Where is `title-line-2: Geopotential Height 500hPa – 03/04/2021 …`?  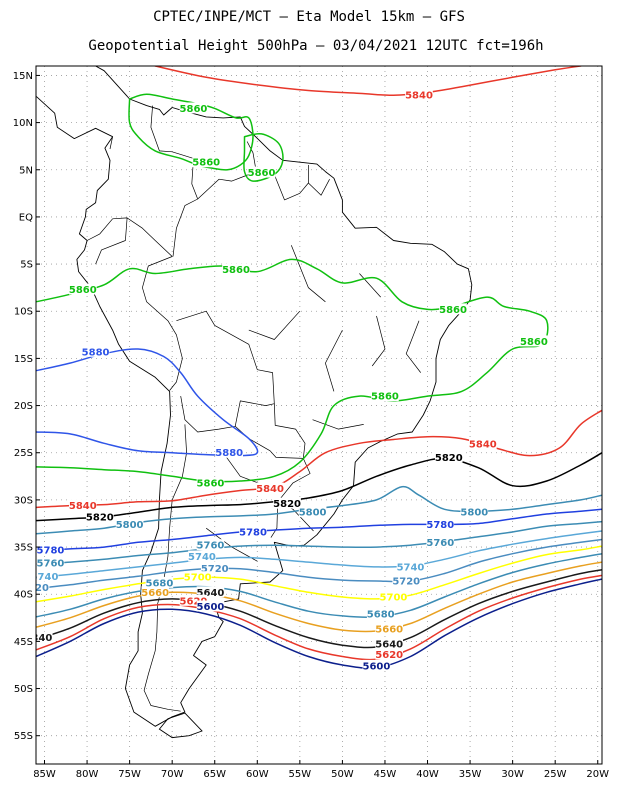
title-line-2: Geopotential Height 500hPa – 03/04/2021 … is located at coordinates (315, 46).